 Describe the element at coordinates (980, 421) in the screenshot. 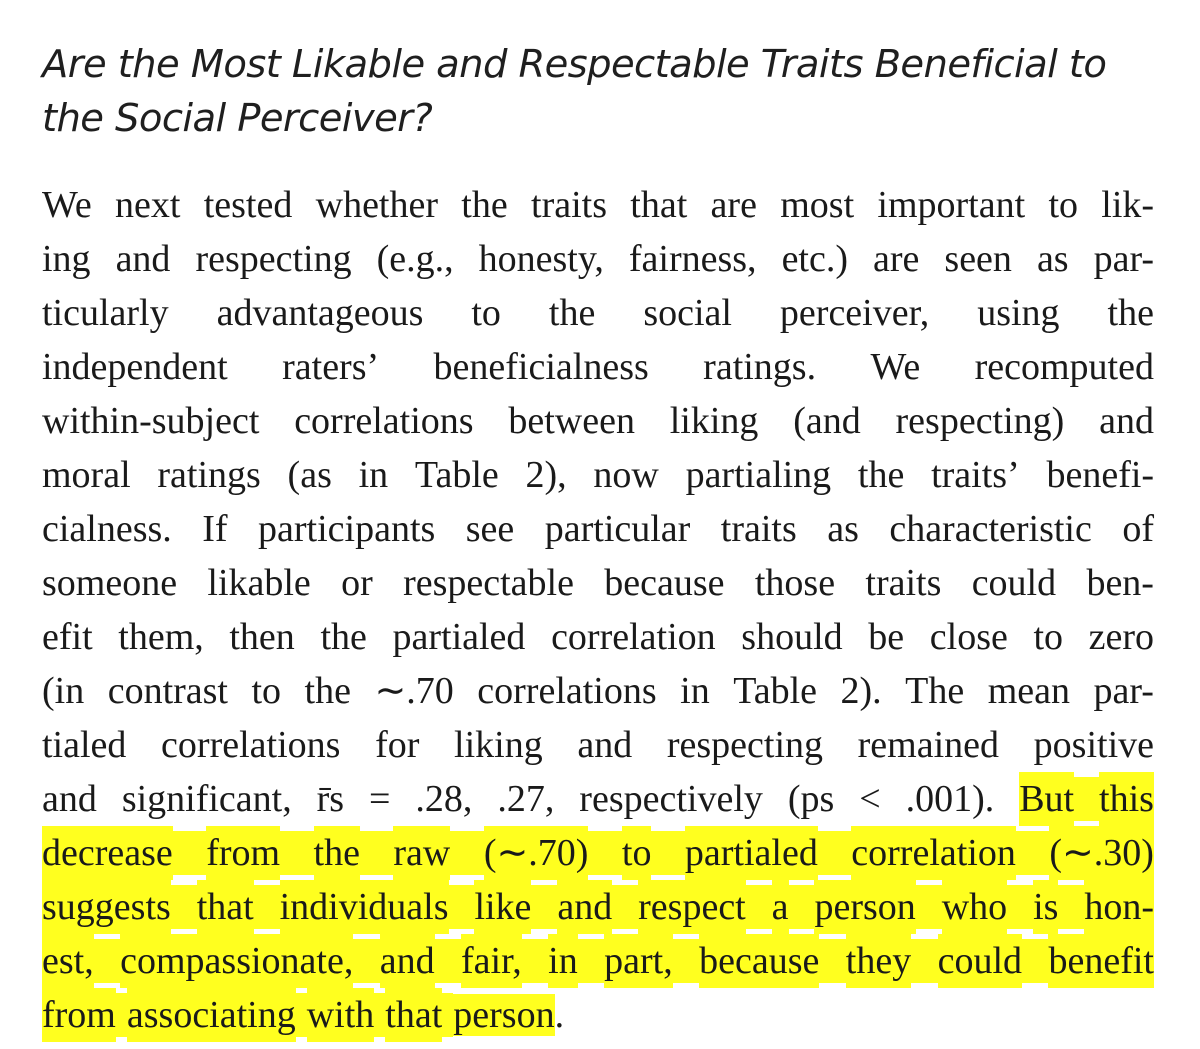

I see `word: respecting)` at that location.